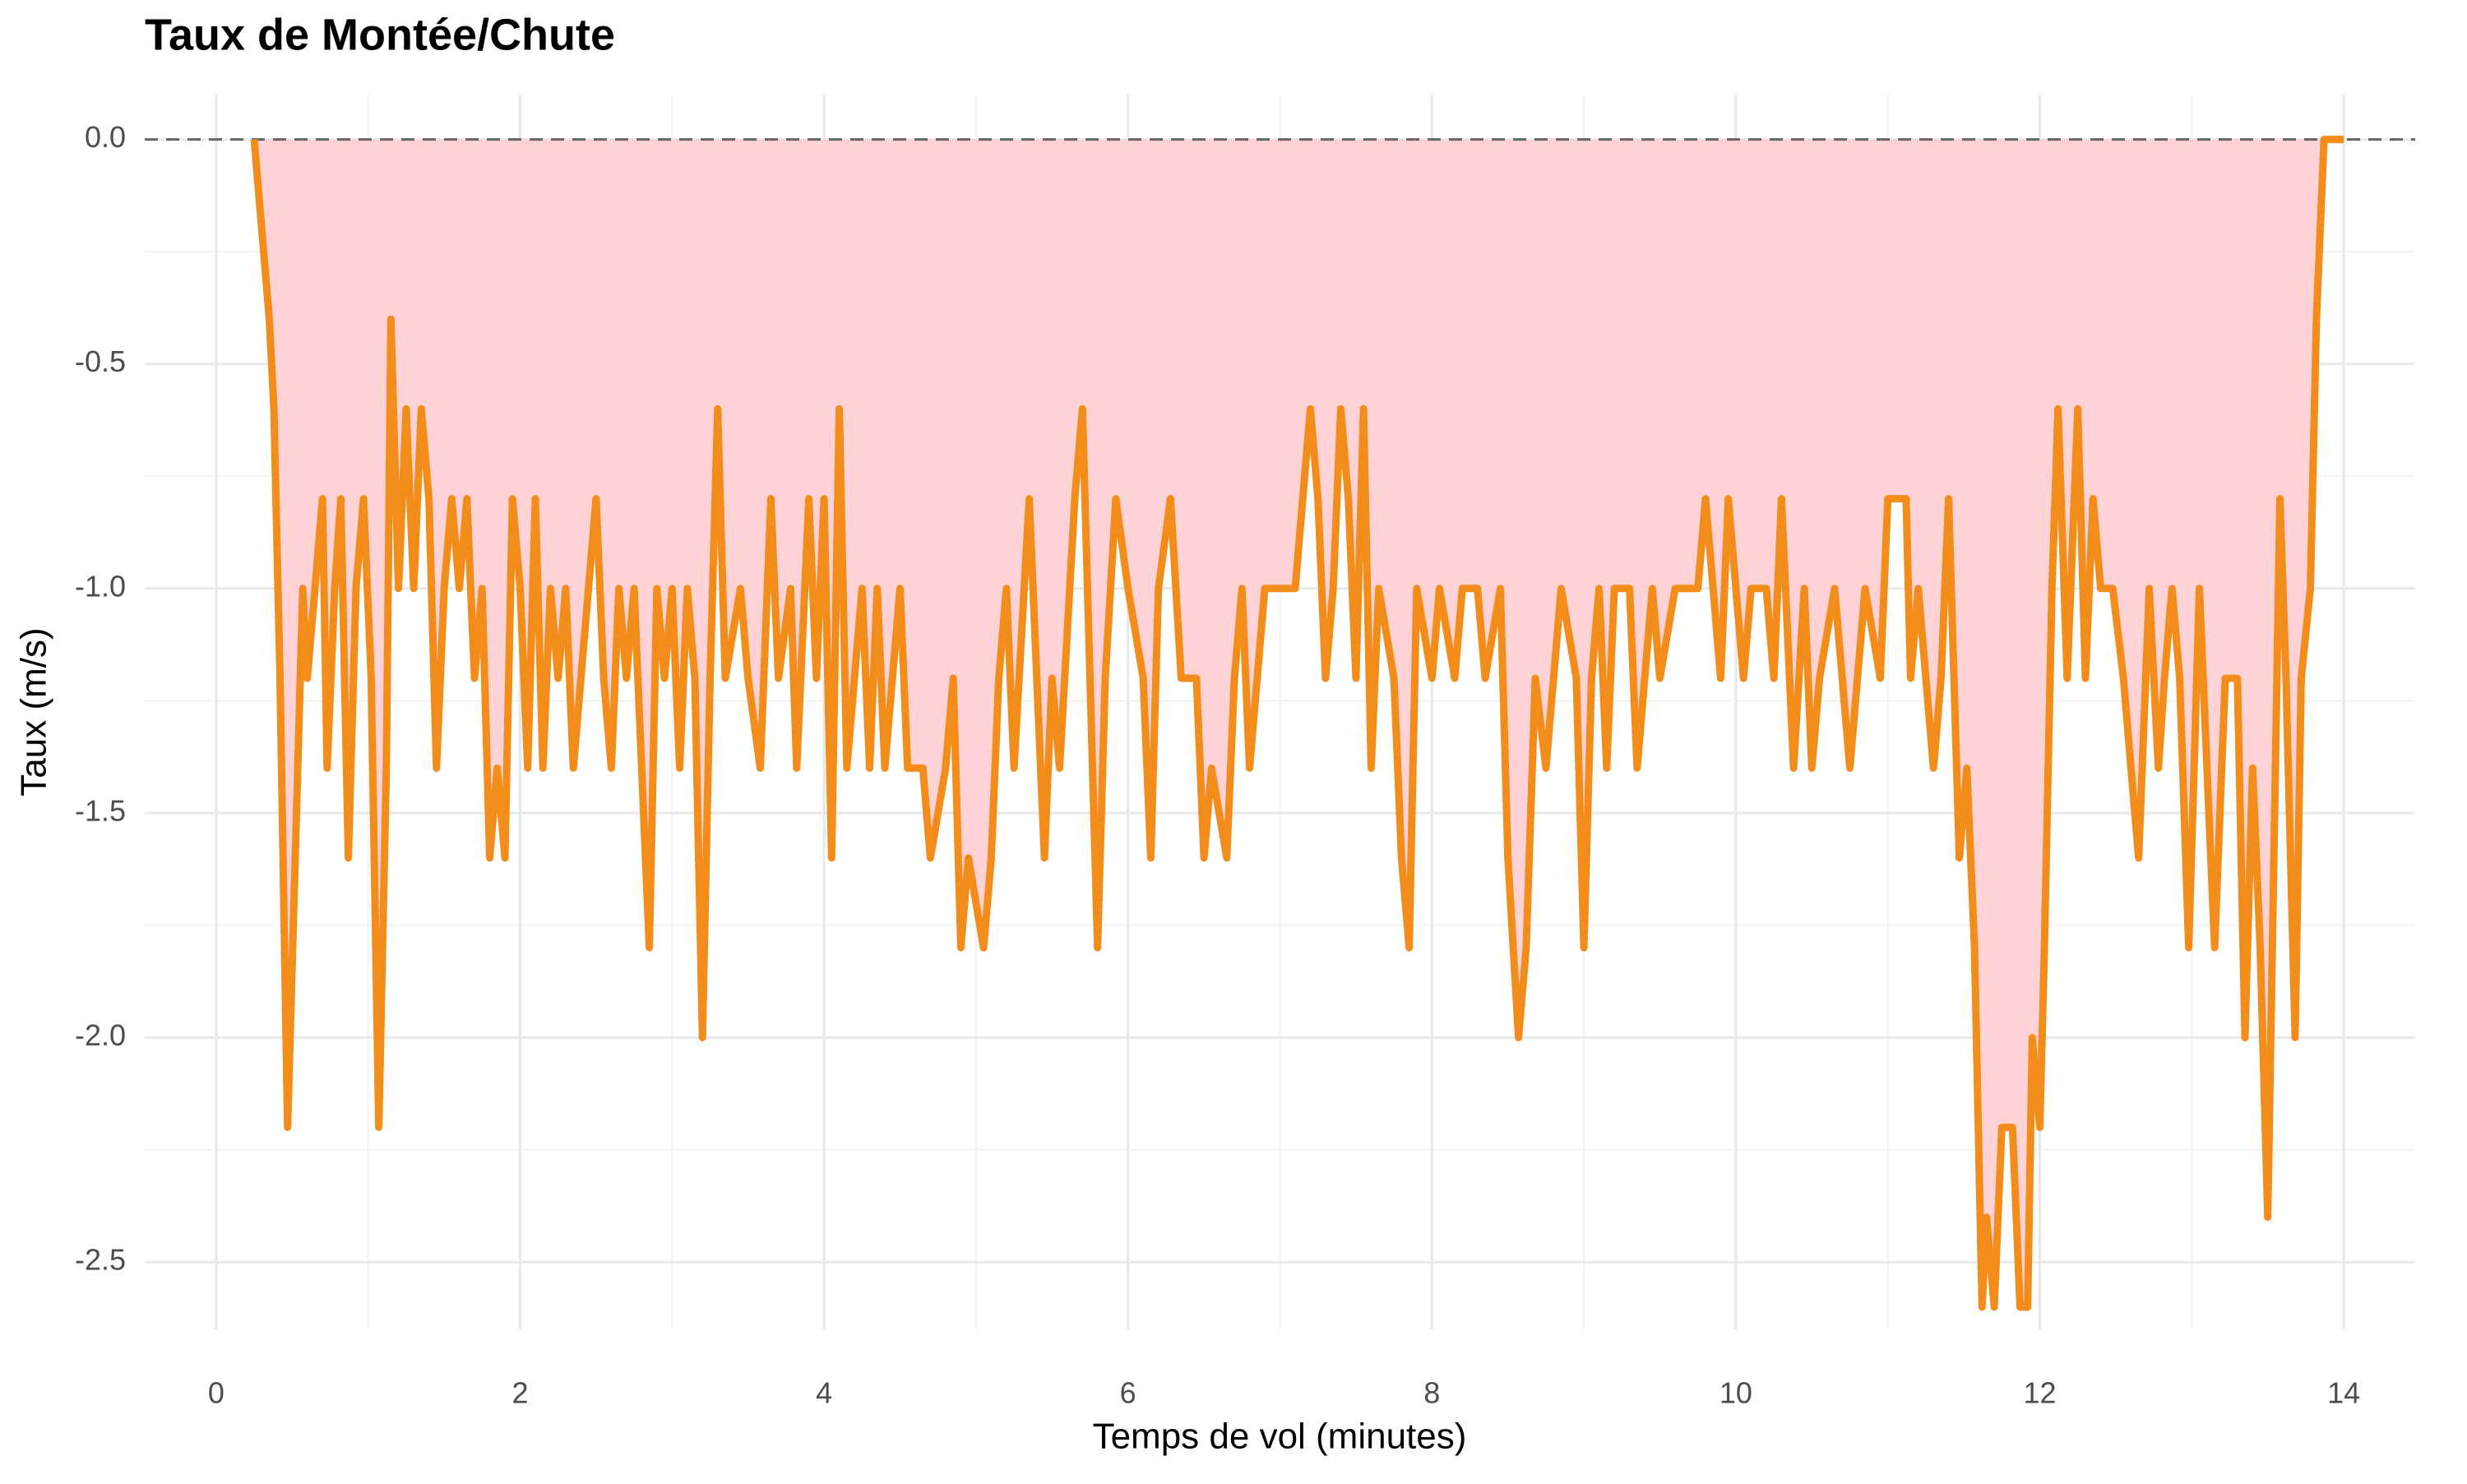 The height and width of the screenshot is (1484, 2467). I want to click on x-tick-label: 14, so click(2344, 1393).